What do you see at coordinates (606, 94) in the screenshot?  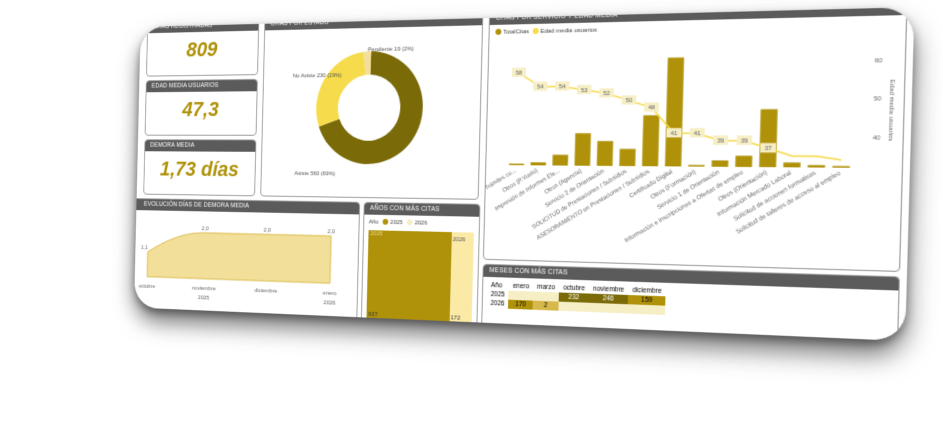 I see `age-label: 52` at bounding box center [606, 94].